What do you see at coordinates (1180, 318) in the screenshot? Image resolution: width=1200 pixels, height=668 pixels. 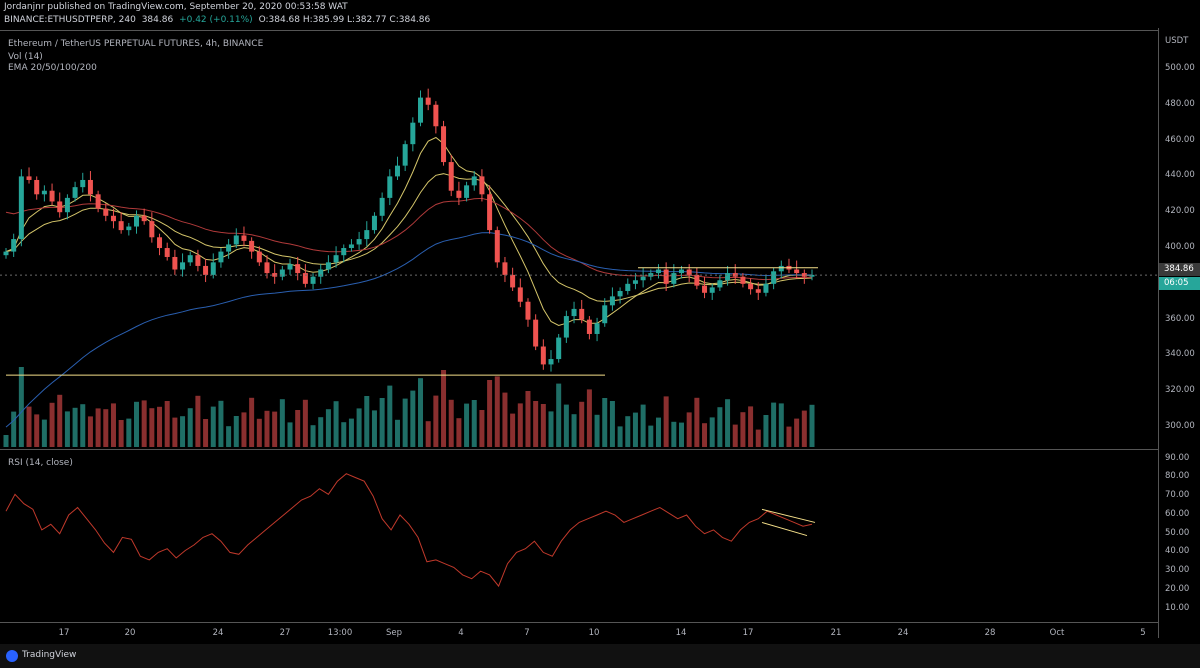 I see `price-tick-label: 360.00` at bounding box center [1180, 318].